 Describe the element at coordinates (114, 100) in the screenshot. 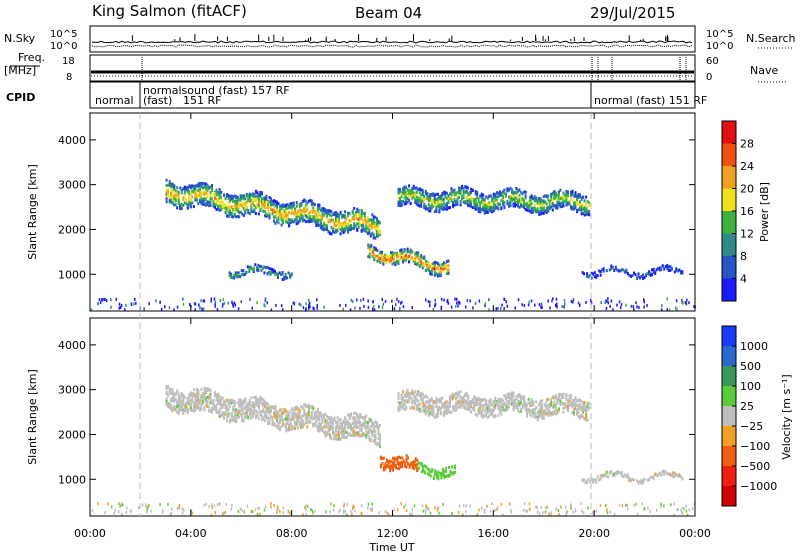

I see `cpid-seg1-text1: normal` at that location.